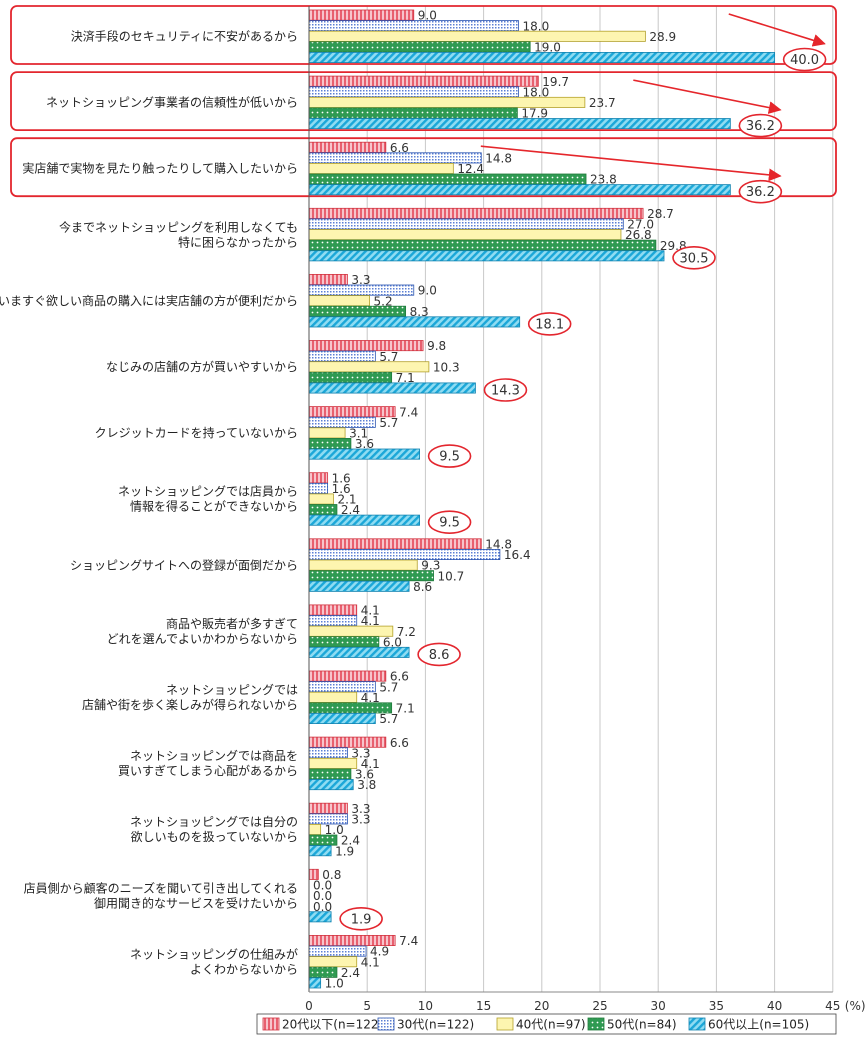 The width and height of the screenshot is (866, 1052). Describe the element at coordinates (238, 241) in the screenshot. I see `category-label: 特に困らなかったから` at that location.